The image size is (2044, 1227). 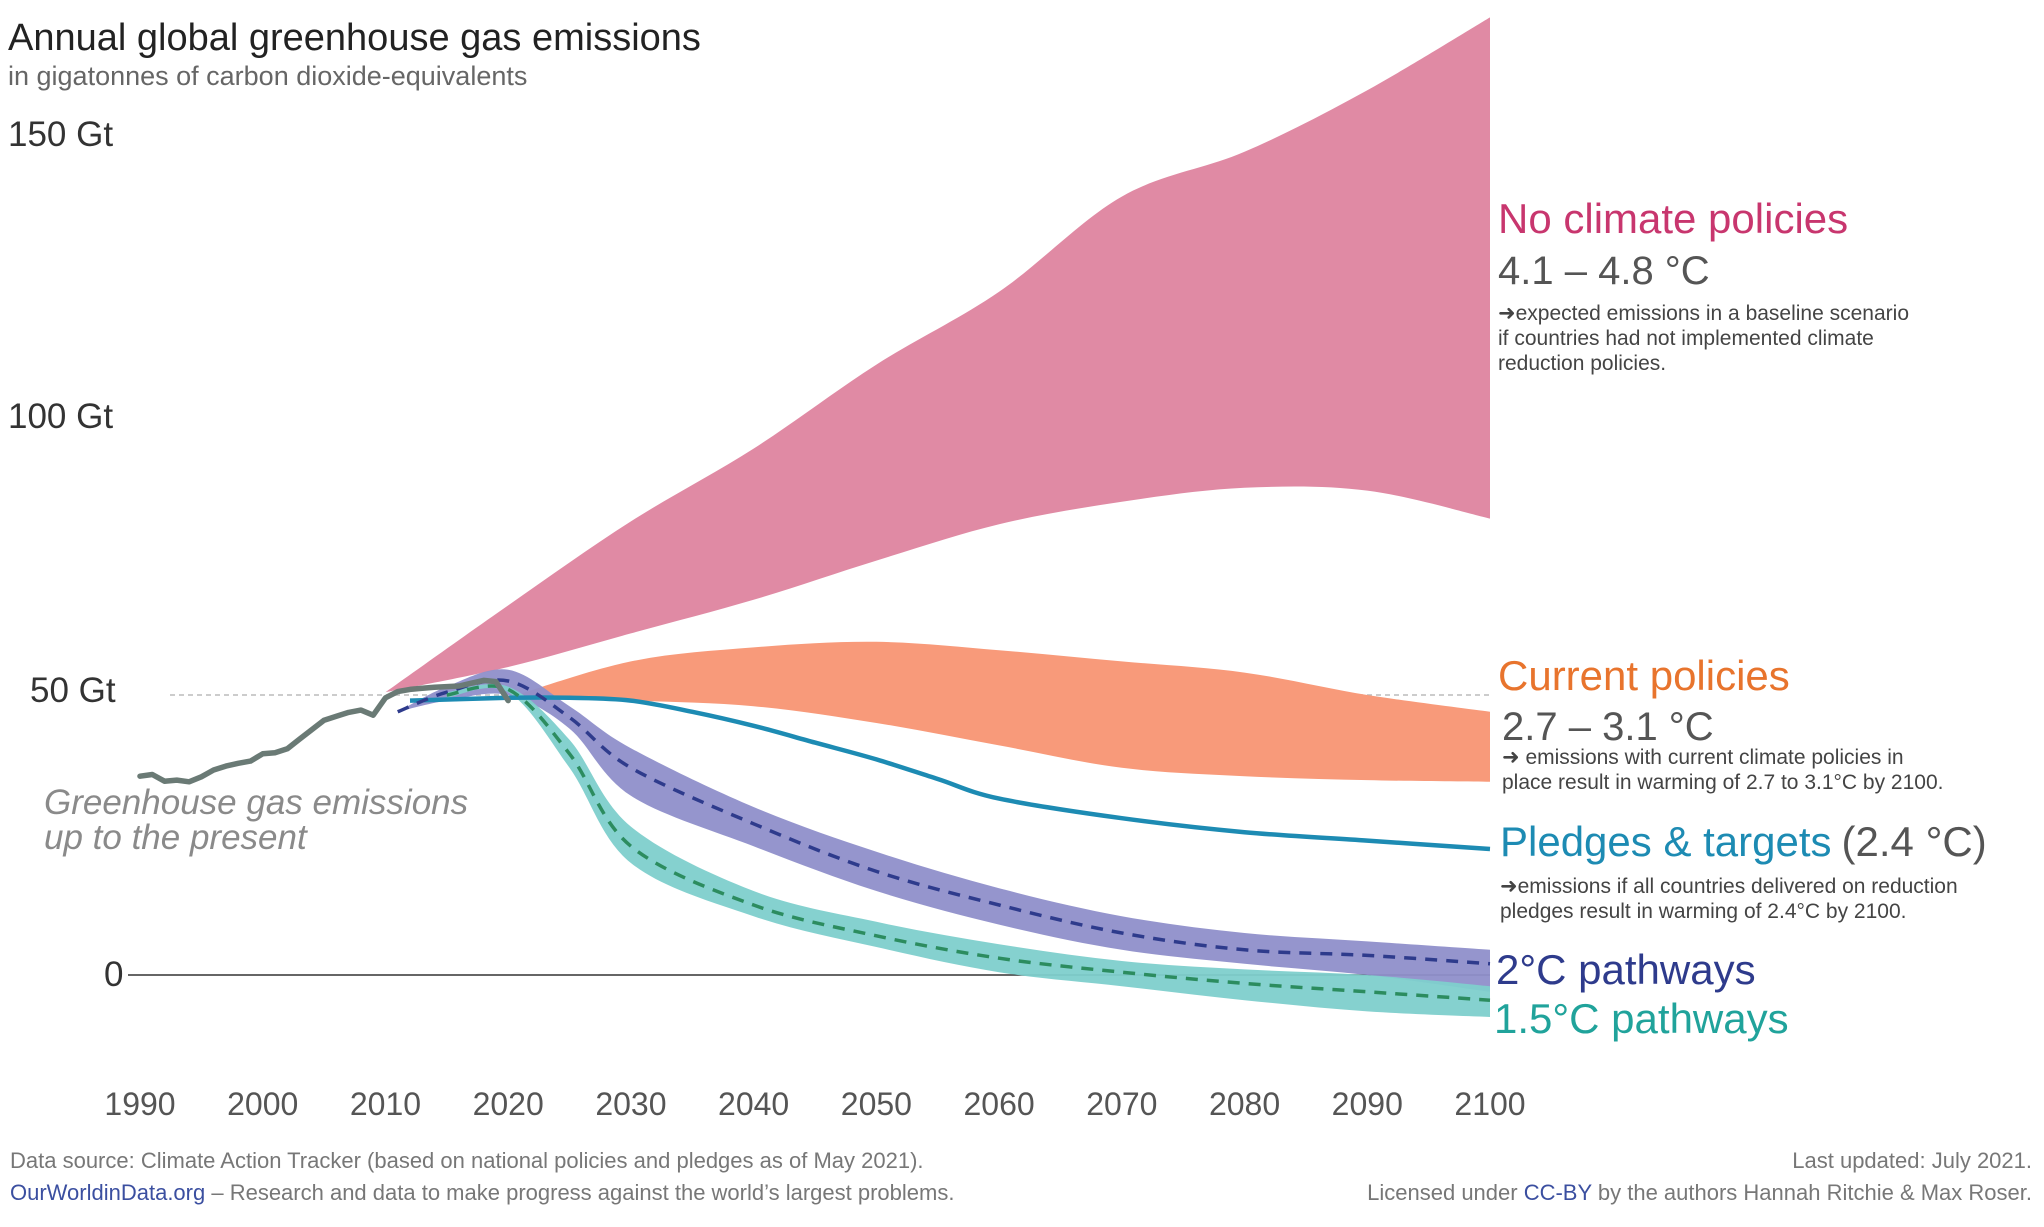 I want to click on 1-5c-pathways-band, so click(x=968, y=850).